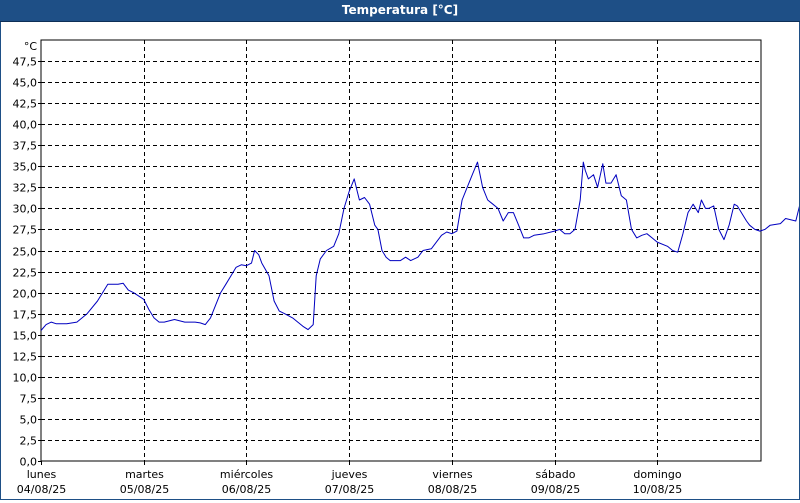  I want to click on y-tick-label: 22,5, so click(25, 273).